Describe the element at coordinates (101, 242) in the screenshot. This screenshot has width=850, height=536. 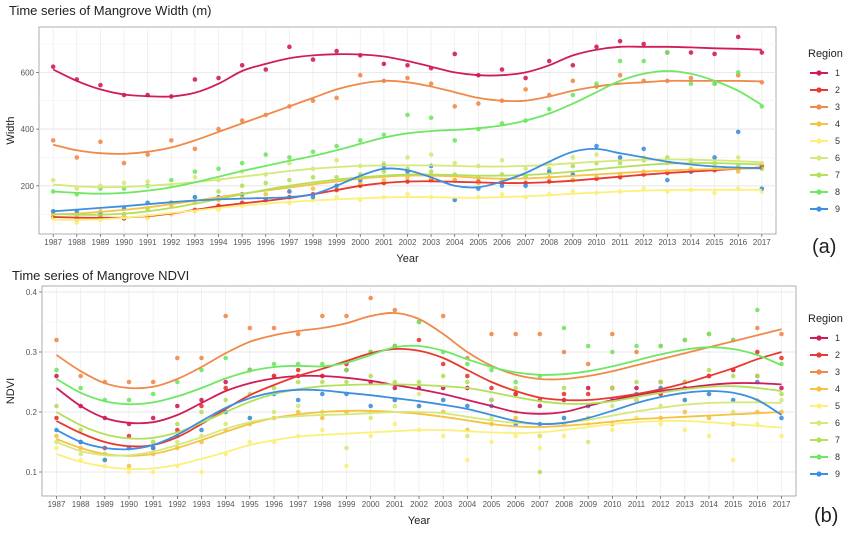
I see `x-tick-label: 1989` at that location.